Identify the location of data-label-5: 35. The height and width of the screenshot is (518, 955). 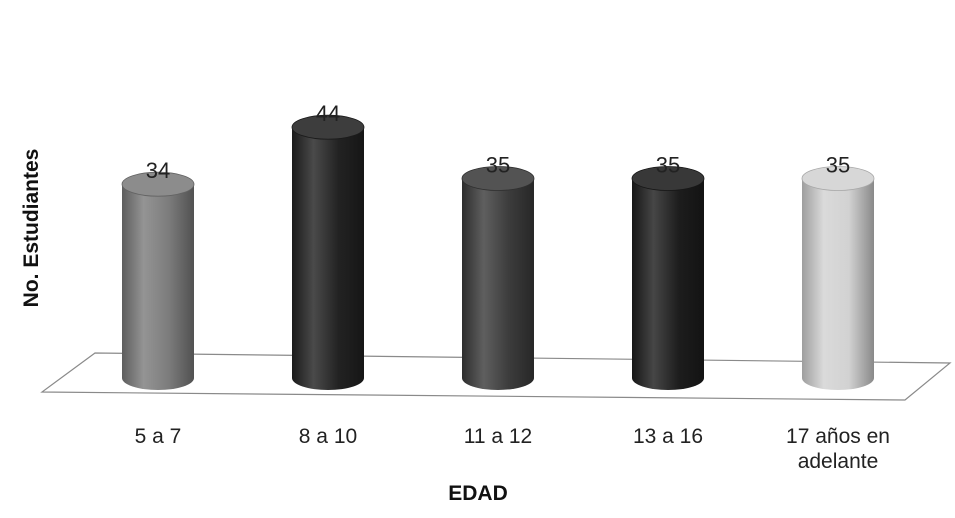
(838, 165).